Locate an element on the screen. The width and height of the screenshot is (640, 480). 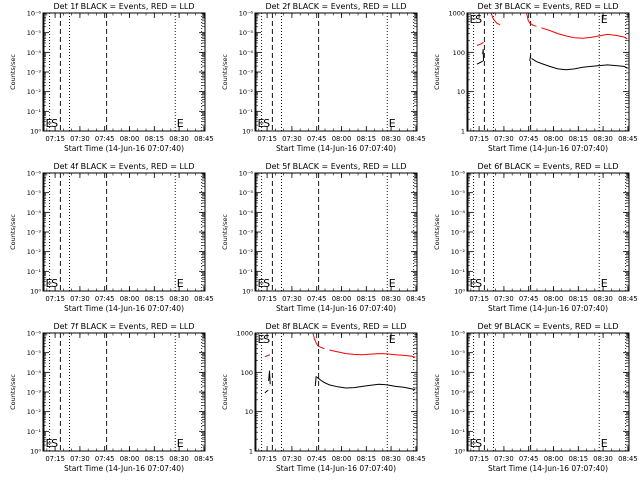
y-tick-label: 100 is located at coordinates (459, 53).